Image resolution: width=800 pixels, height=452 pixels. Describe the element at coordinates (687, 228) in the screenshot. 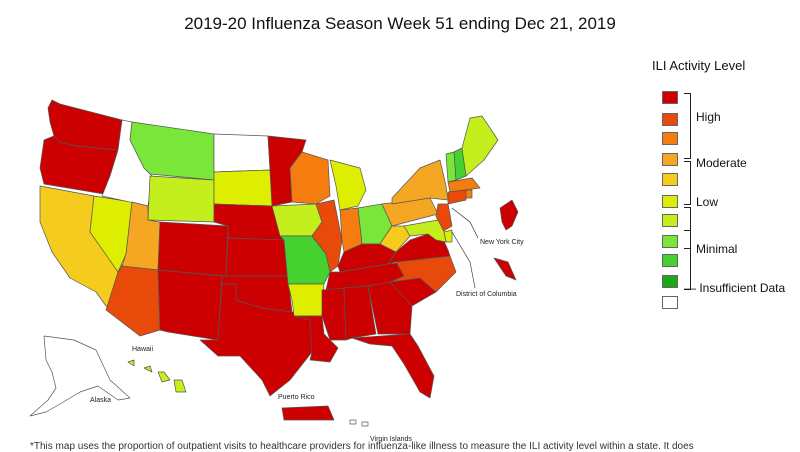

I see `bracket-low` at that location.